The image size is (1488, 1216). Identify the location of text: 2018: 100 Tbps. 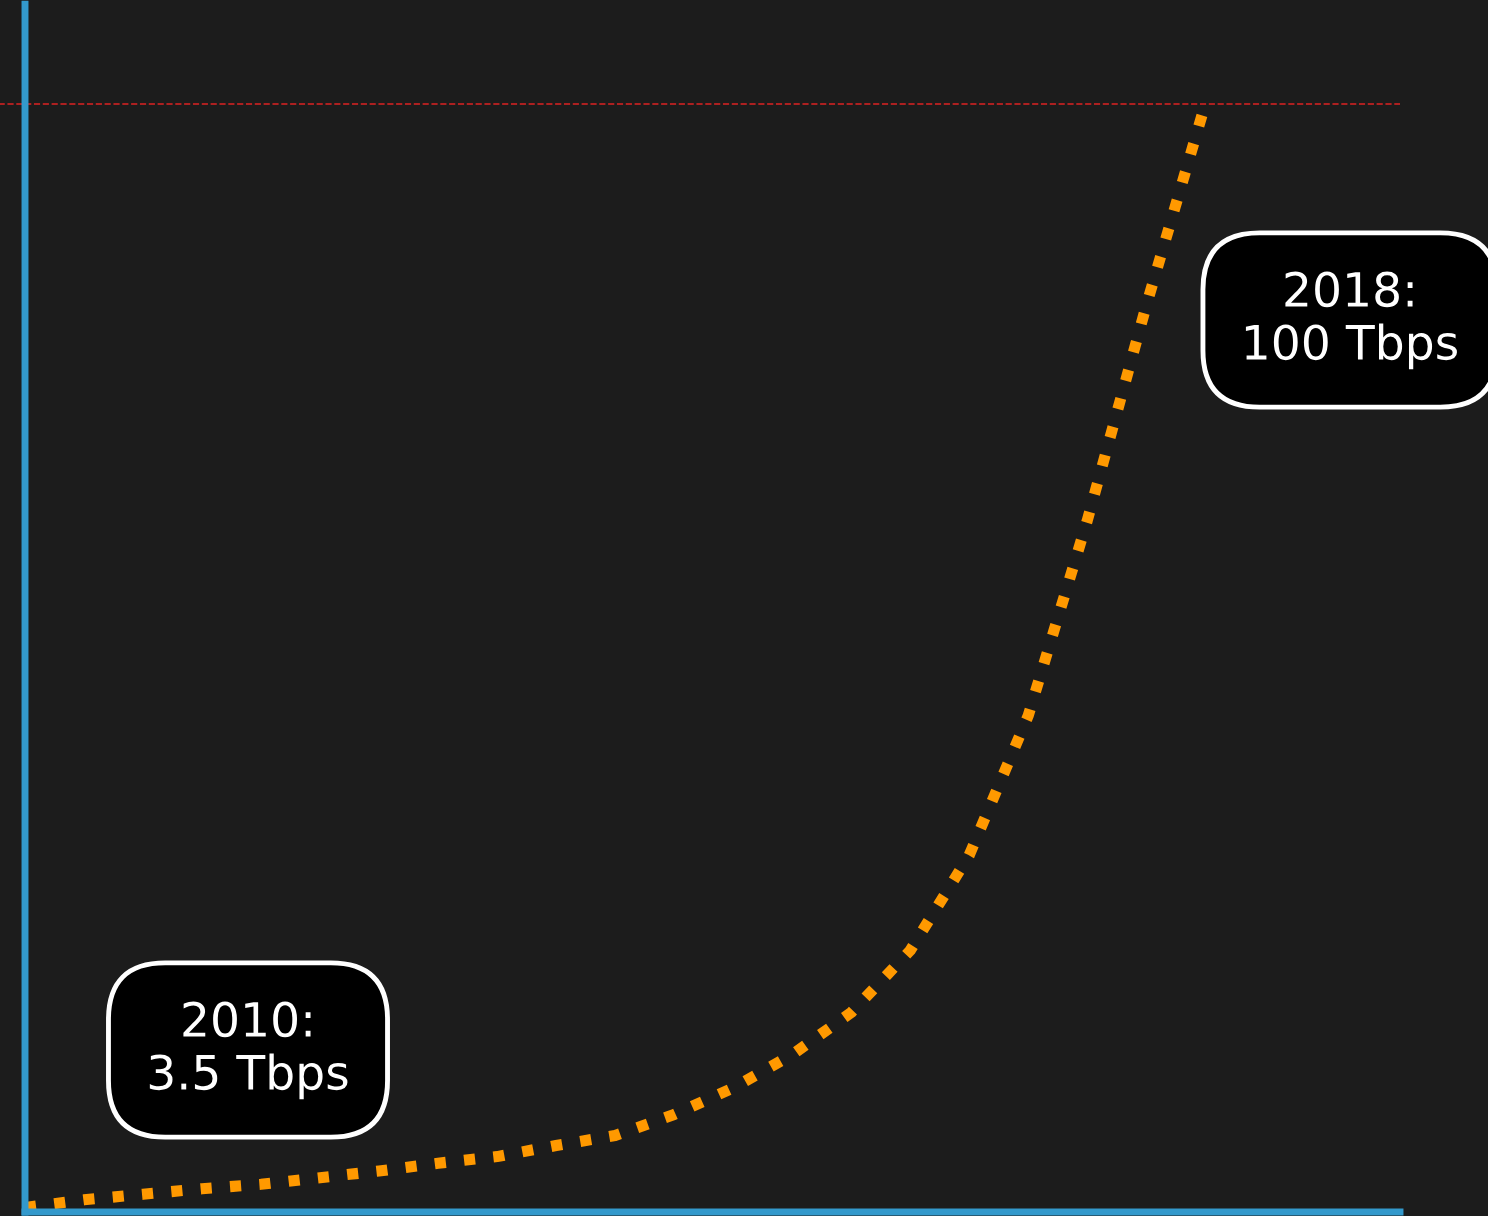
(1351, 320).